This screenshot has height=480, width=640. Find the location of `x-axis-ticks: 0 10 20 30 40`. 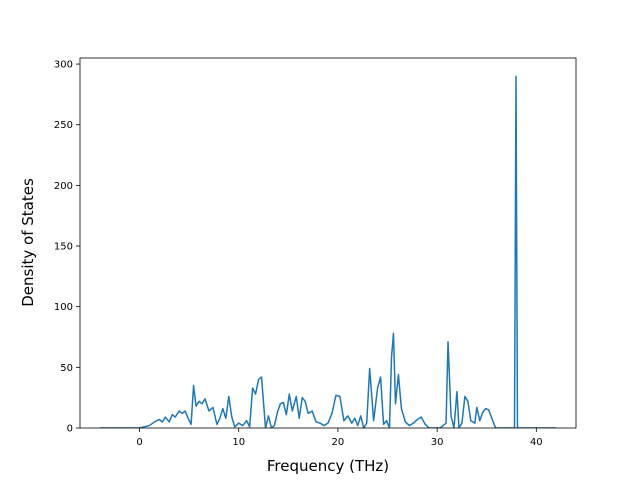

x-axis-ticks: 0 10 20 30 40 is located at coordinates (339, 438).